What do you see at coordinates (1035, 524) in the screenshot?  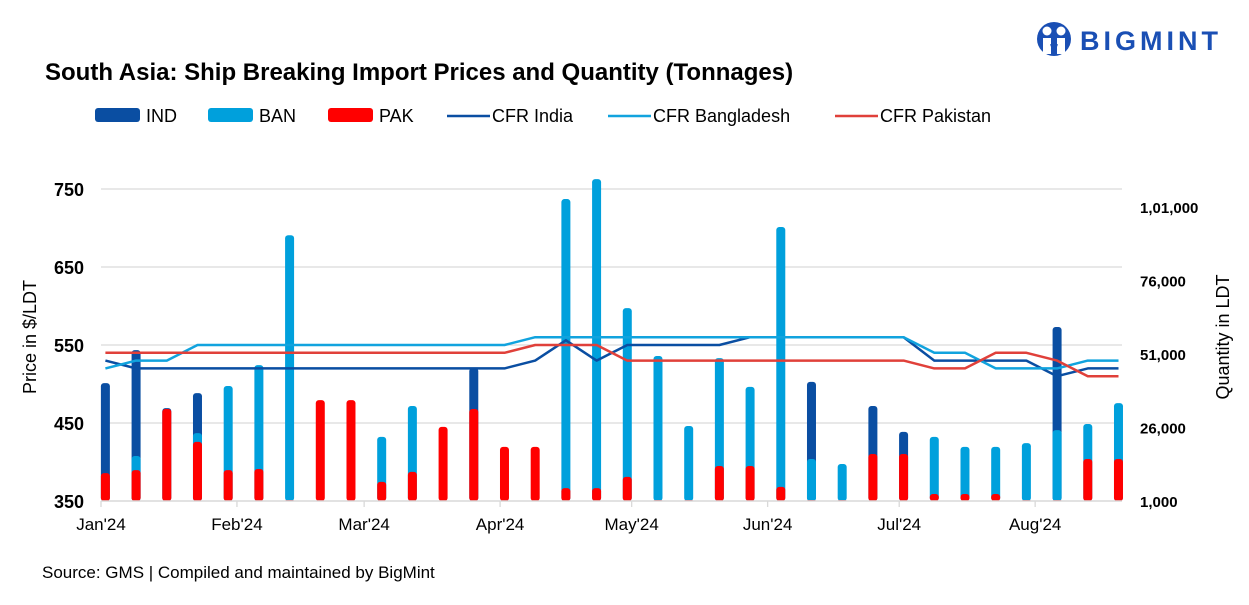 I see `x-tick-label: Aug'24` at bounding box center [1035, 524].